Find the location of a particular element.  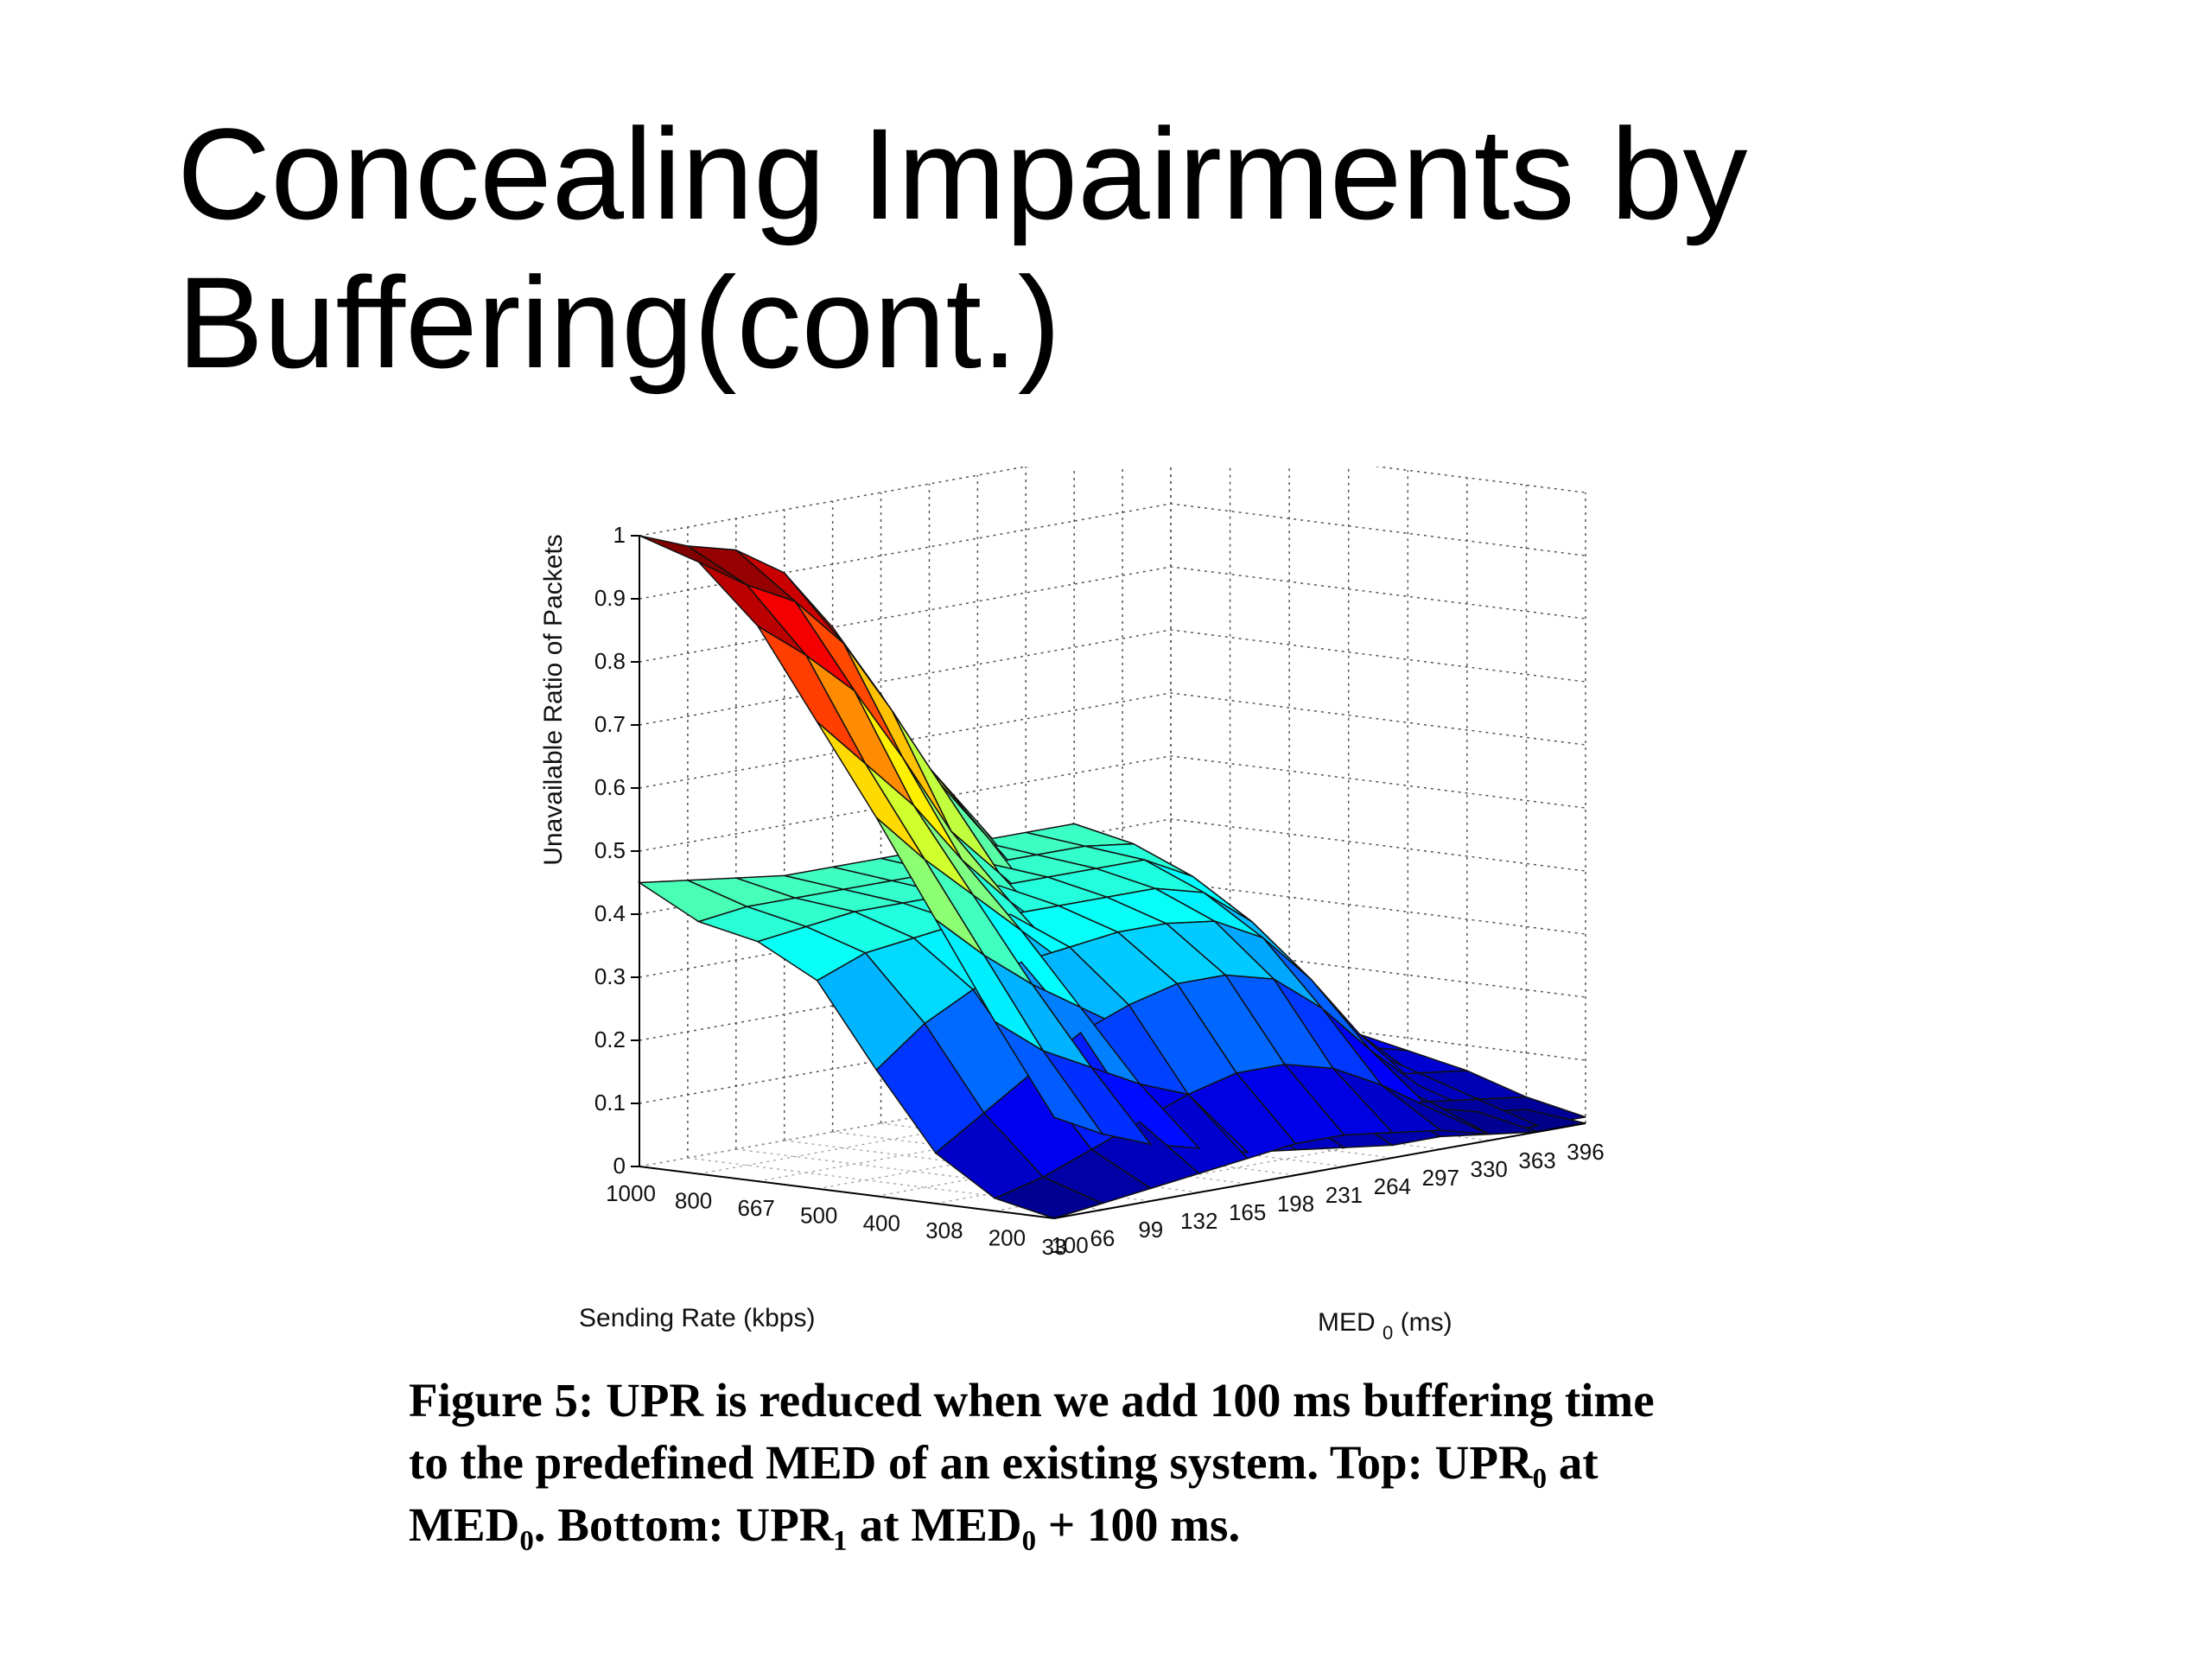

z-tick-label: 0.8 is located at coordinates (610, 661).